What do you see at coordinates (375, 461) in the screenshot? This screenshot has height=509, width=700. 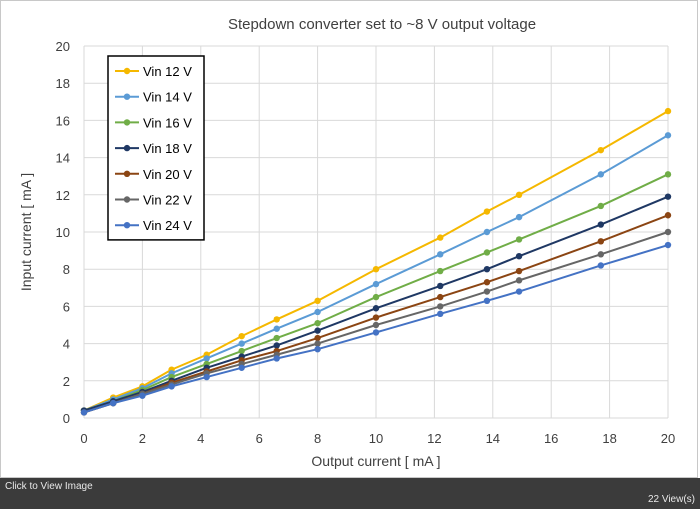 I see `x-axis-label: Output current [ mA ]` at bounding box center [375, 461].